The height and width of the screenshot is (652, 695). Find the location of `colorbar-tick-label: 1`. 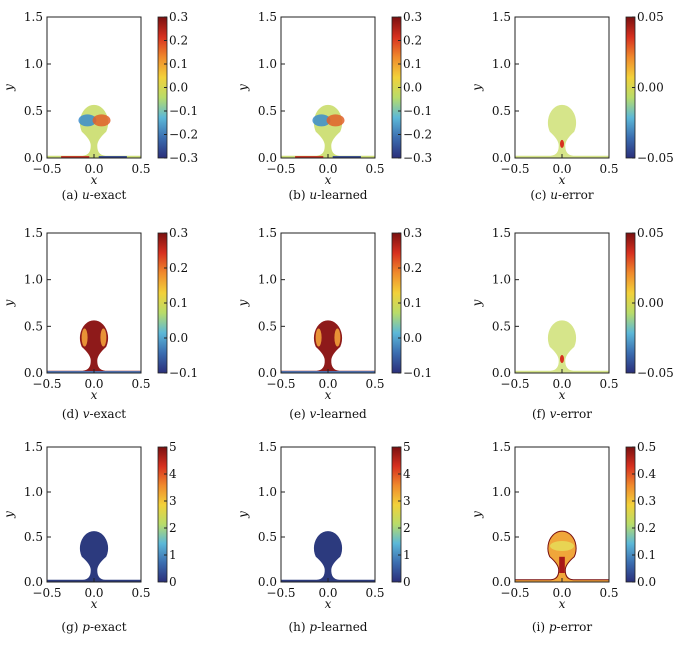

colorbar-tick-label: 1 is located at coordinates (407, 555).